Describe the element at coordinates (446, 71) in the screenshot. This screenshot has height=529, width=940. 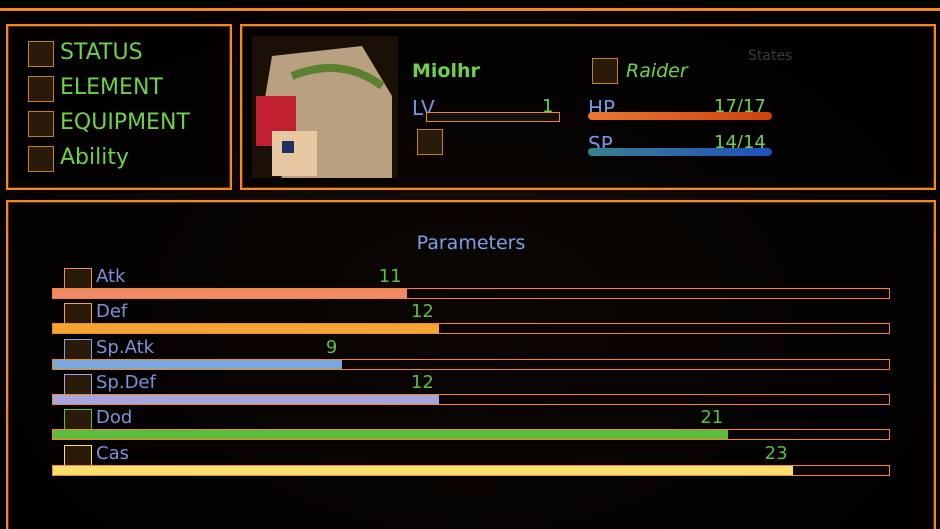
I see `character-name: Miolhr` at that location.